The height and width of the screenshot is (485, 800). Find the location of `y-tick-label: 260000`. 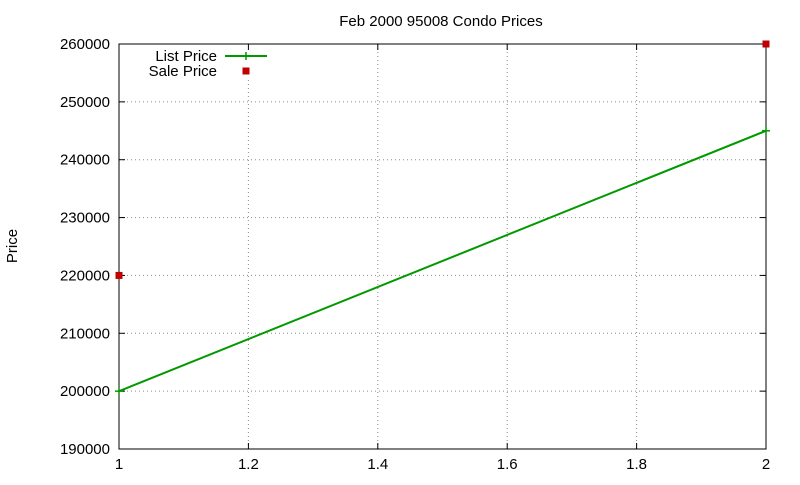

y-tick-label: 260000 is located at coordinates (85, 44).